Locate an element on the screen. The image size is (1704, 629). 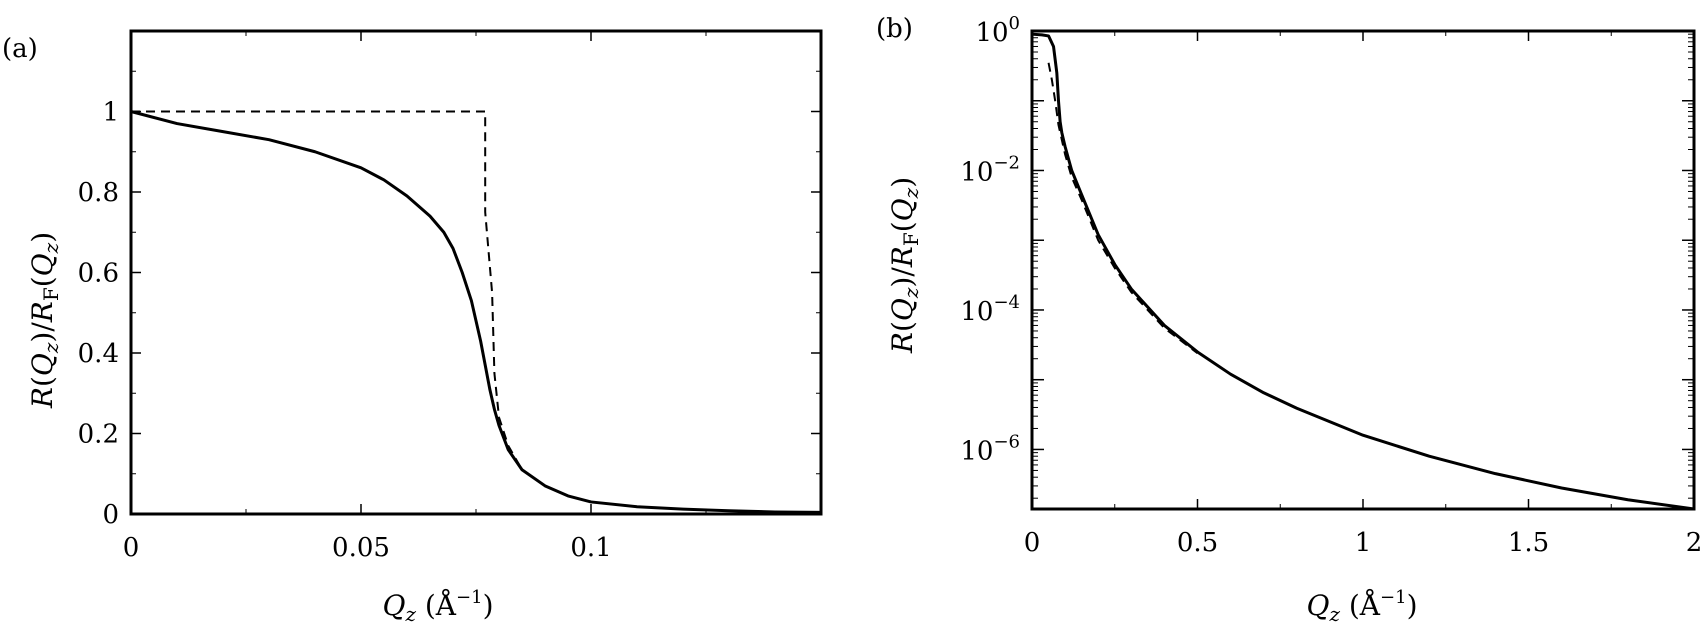
y-tick-label-a: 0.8 is located at coordinates (98, 193).